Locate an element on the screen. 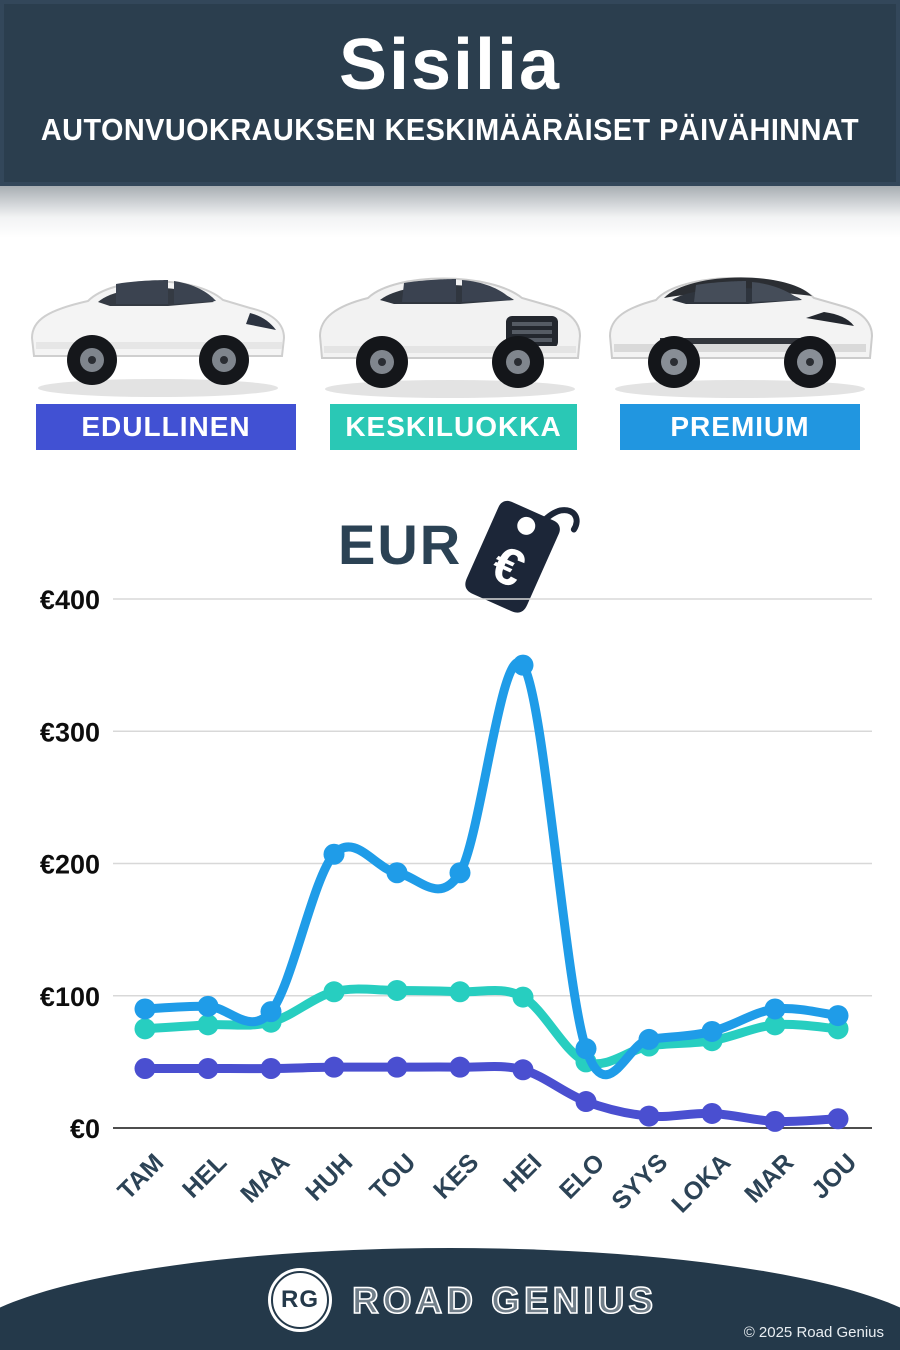 Image resolution: width=900 pixels, height=1350 pixels. category-label-keskiluokka: KESKILUOKKA is located at coordinates (453, 427).